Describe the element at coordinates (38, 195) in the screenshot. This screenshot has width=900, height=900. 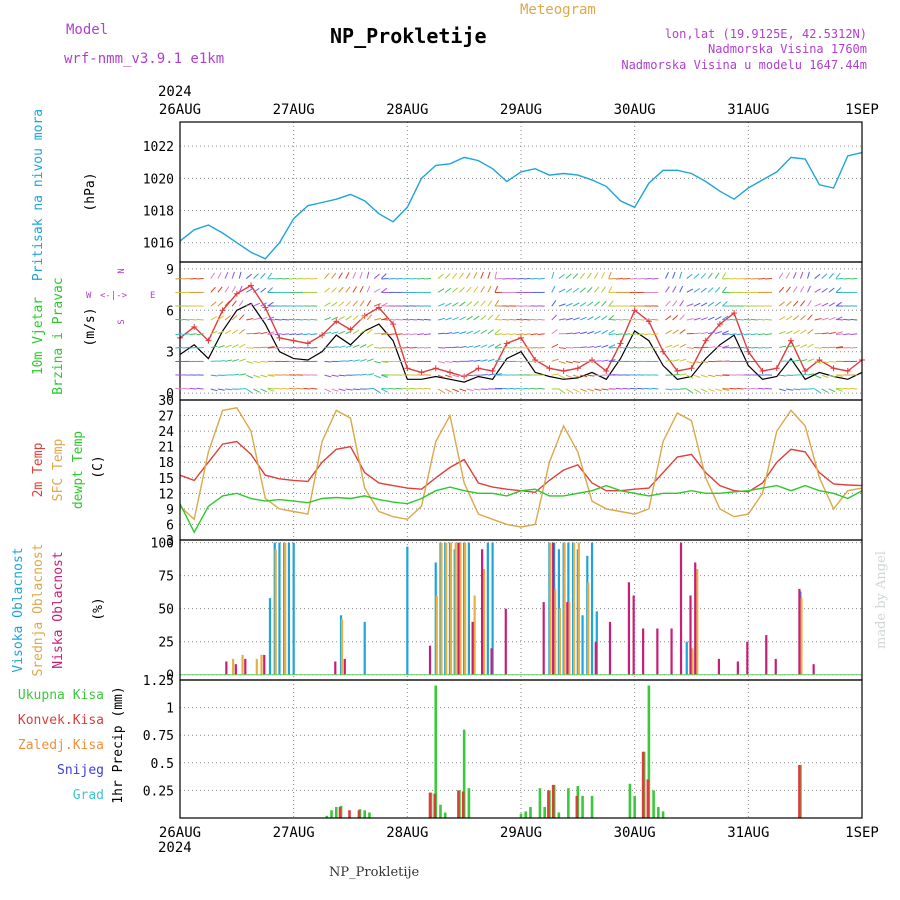
I see `pressure-ylabel: Pritisak na nivou mora` at that location.